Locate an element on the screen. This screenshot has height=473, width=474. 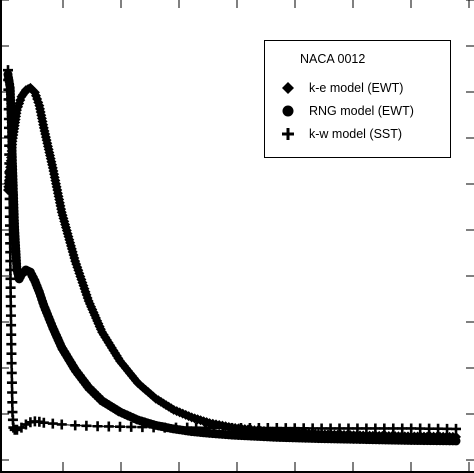
legend-label-k-e: k-e model (EWT) is located at coordinates (356, 88).